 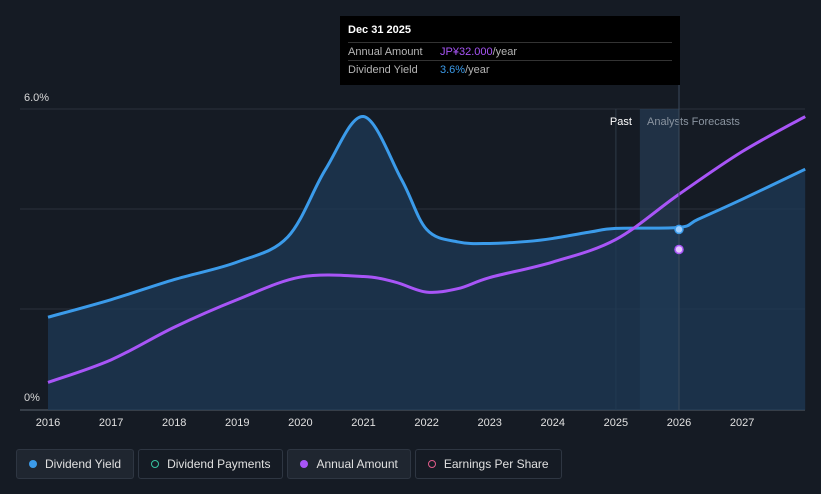 I want to click on x-tick-label: 2018, so click(x=174, y=423).